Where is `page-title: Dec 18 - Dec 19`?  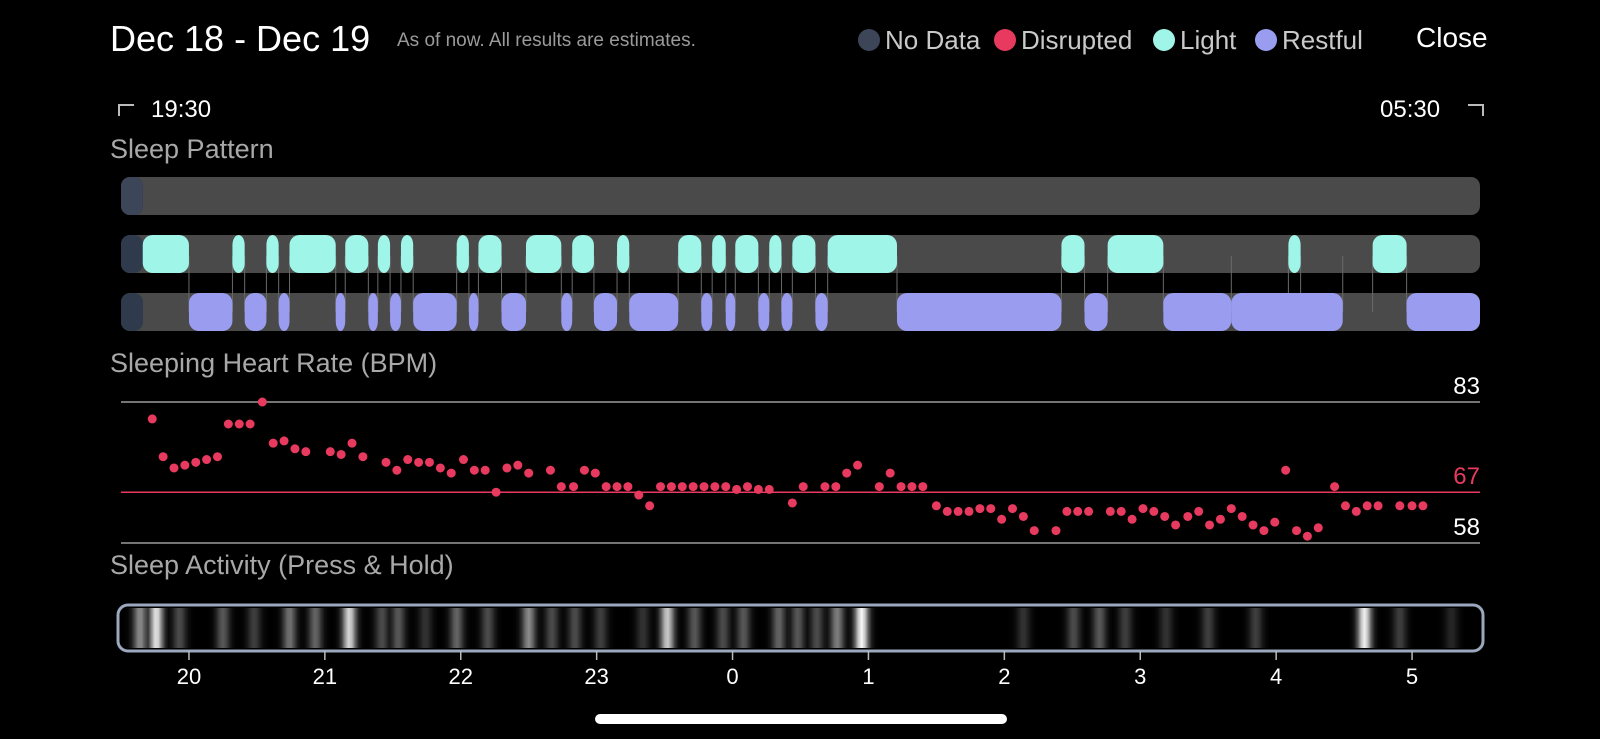 page-title: Dec 18 - Dec 19 is located at coordinates (240, 38).